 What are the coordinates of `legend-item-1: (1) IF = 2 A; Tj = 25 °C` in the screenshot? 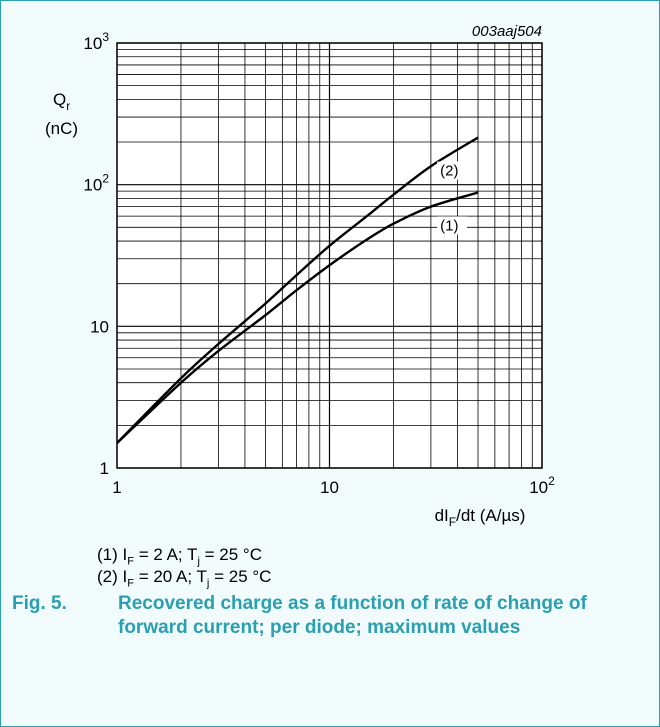 It's located at (179, 556).